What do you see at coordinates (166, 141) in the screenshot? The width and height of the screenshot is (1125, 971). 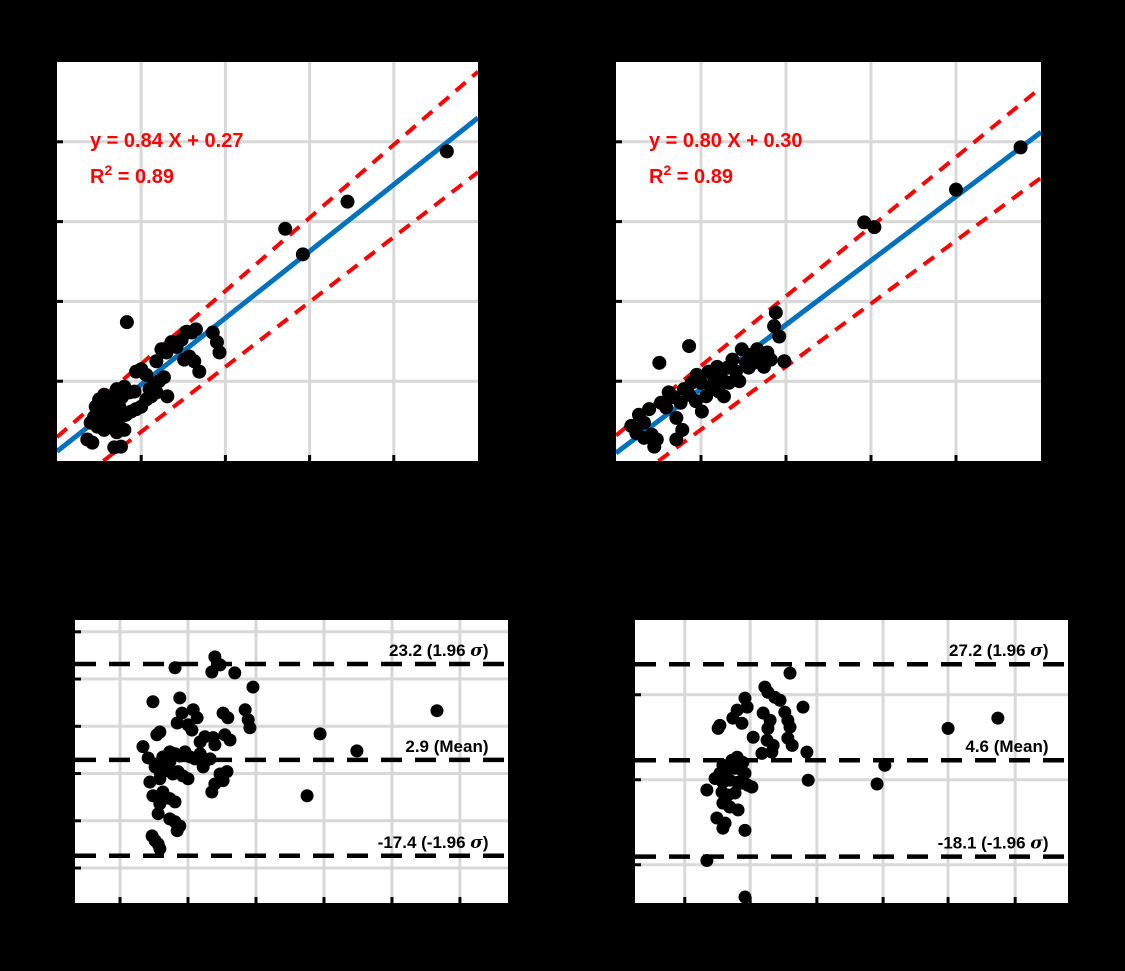 I see `equation-text: y = 0.84 X + 0.27` at bounding box center [166, 141].